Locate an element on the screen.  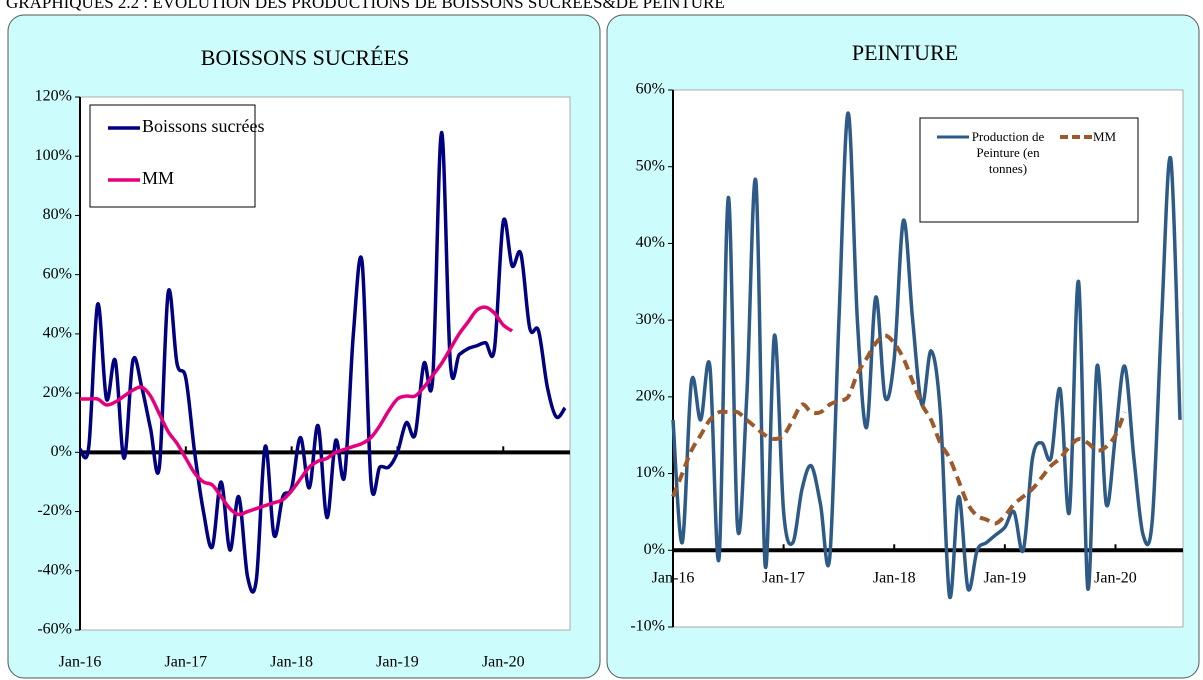
y-tick-label: -20% is located at coordinates (54, 510).